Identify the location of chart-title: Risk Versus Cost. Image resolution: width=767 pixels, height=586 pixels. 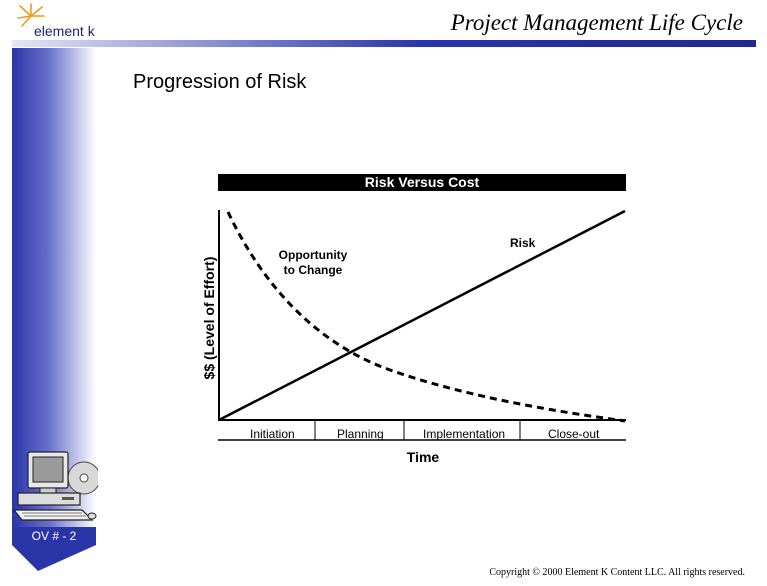
(422, 182).